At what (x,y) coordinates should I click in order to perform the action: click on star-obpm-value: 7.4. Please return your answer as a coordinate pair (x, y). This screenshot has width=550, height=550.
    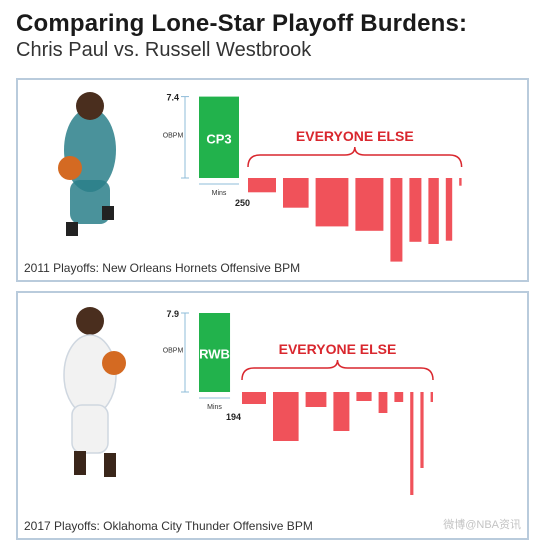
    Looking at the image, I should click on (172, 98).